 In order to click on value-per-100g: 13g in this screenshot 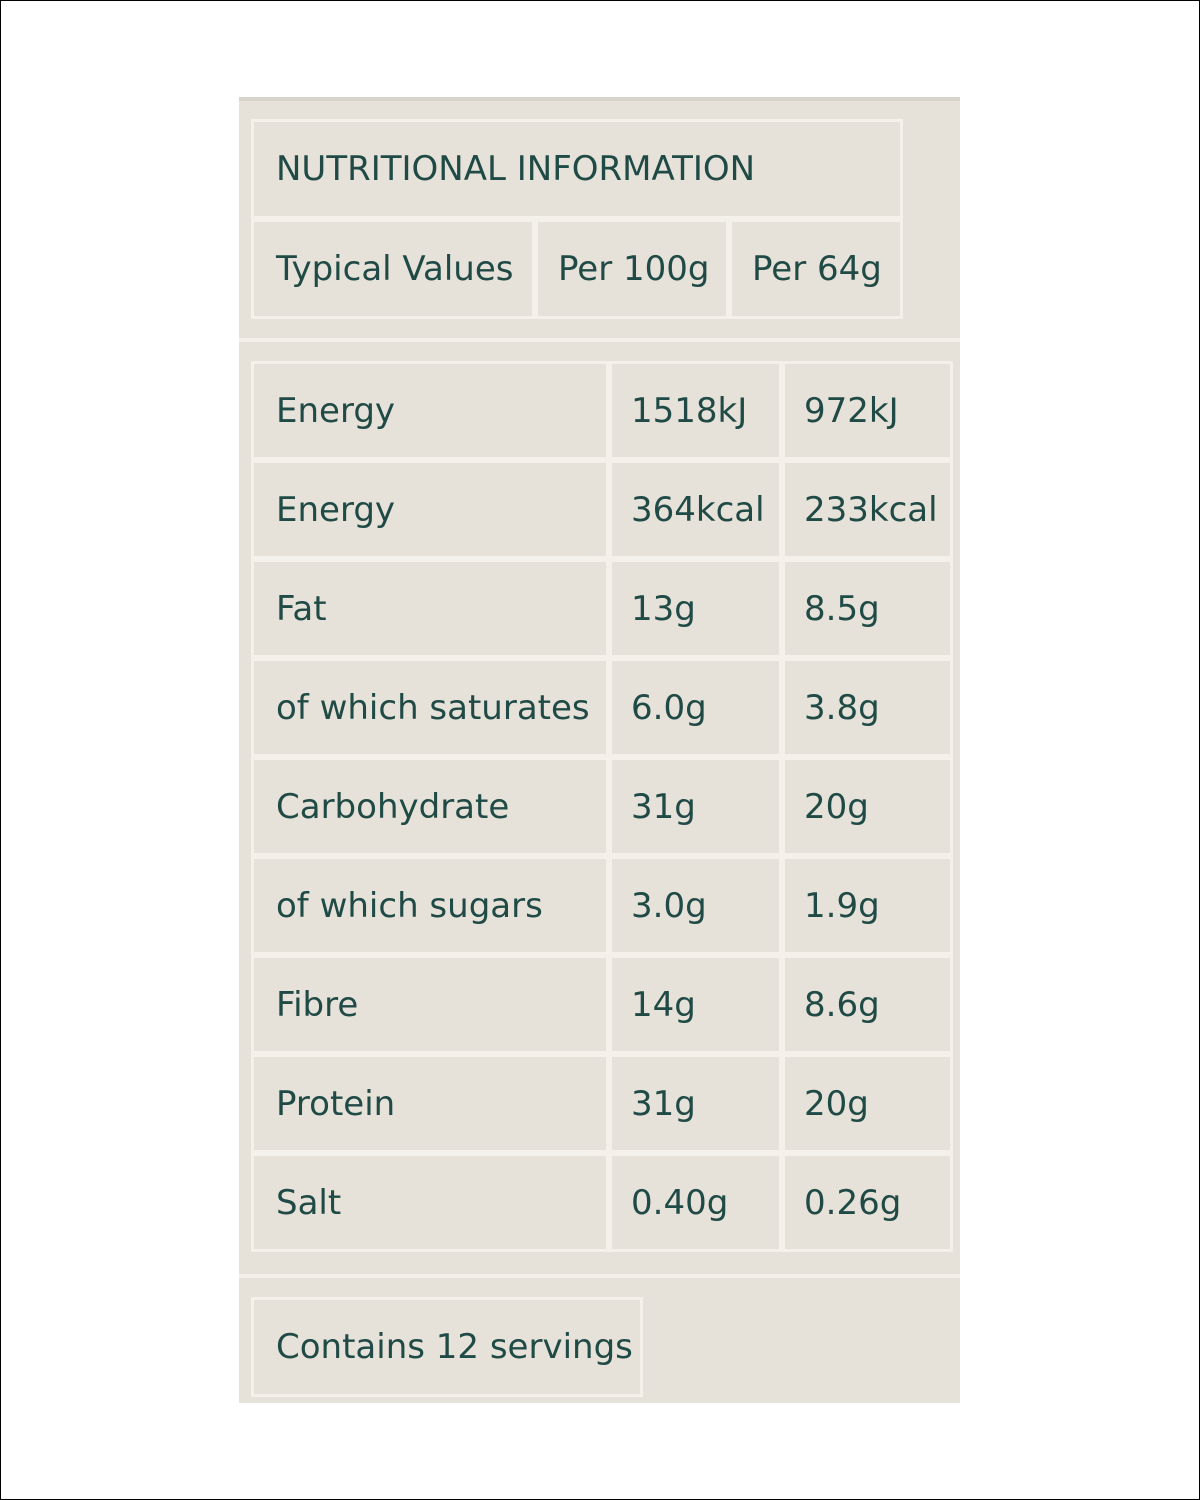, I will do `click(695, 608)`.